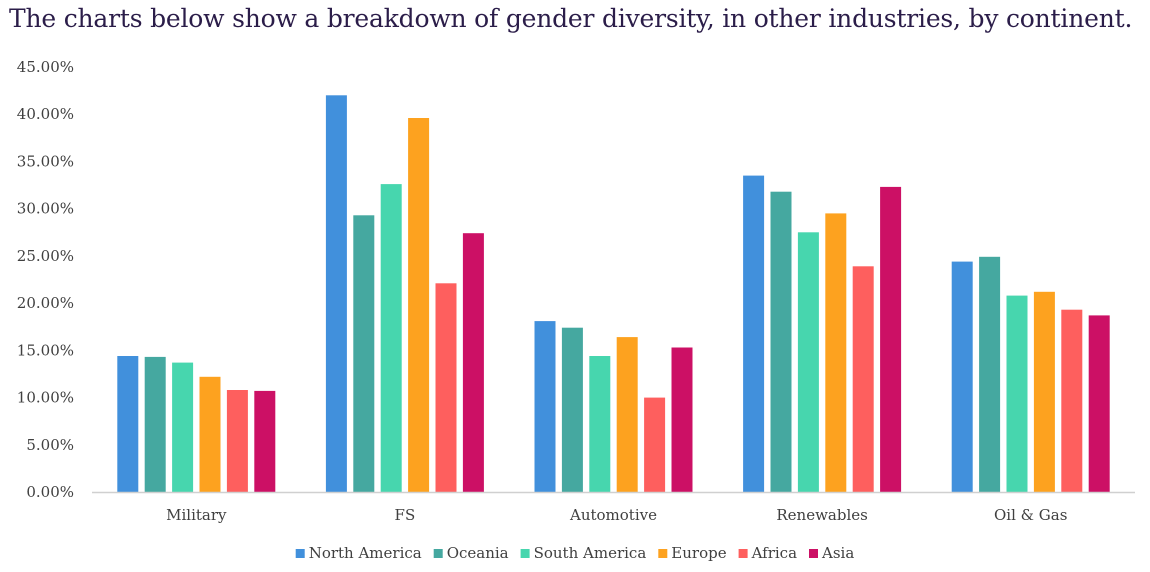 The height and width of the screenshot is (572, 1150). I want to click on y-tick-label: 15.00%, so click(45, 350).